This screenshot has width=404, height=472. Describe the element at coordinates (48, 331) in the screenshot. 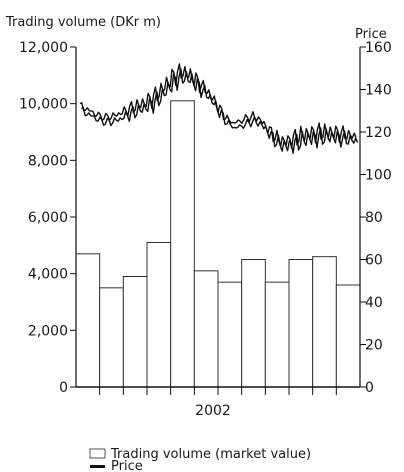

I see `left-tick-label: 2,000` at that location.